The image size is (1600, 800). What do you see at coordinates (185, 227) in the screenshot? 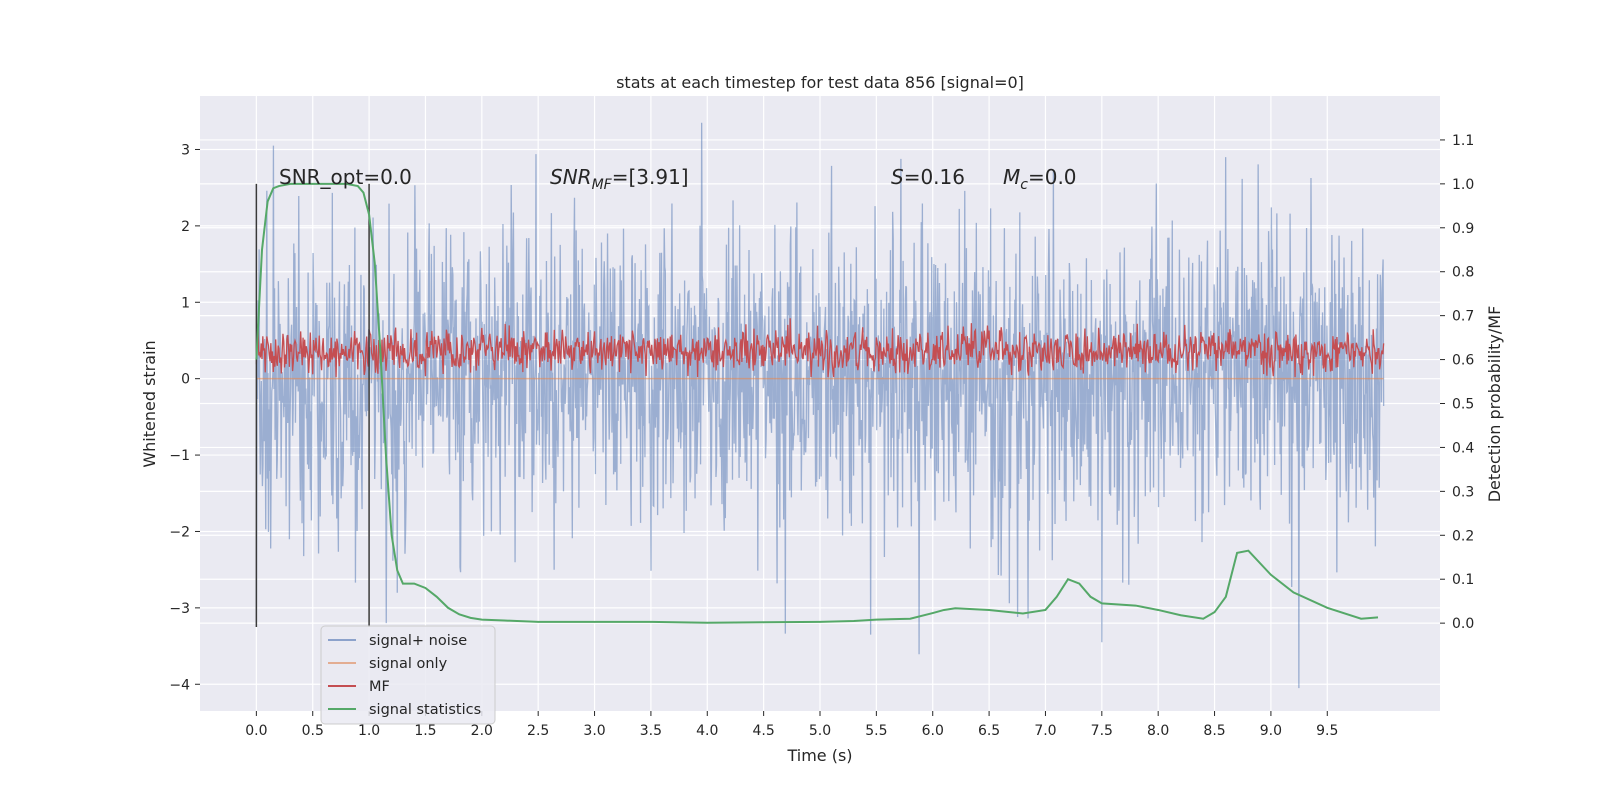
I see `y-tick-label: 2` at bounding box center [185, 227].